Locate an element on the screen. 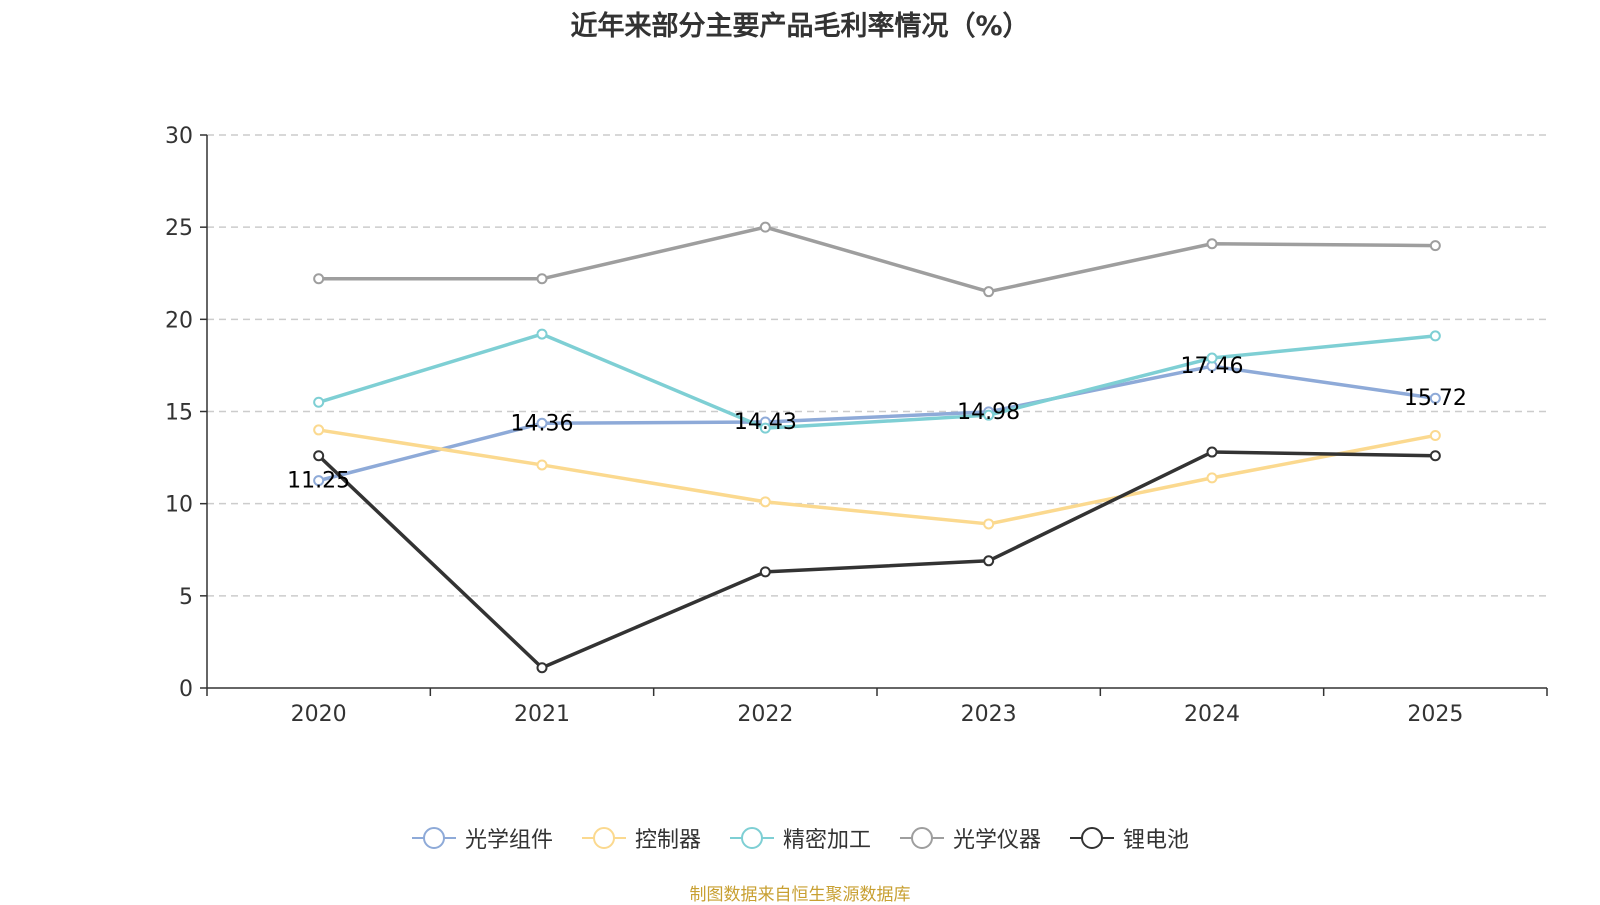 The width and height of the screenshot is (1600, 905). data-label: 14.36 is located at coordinates (542, 423).